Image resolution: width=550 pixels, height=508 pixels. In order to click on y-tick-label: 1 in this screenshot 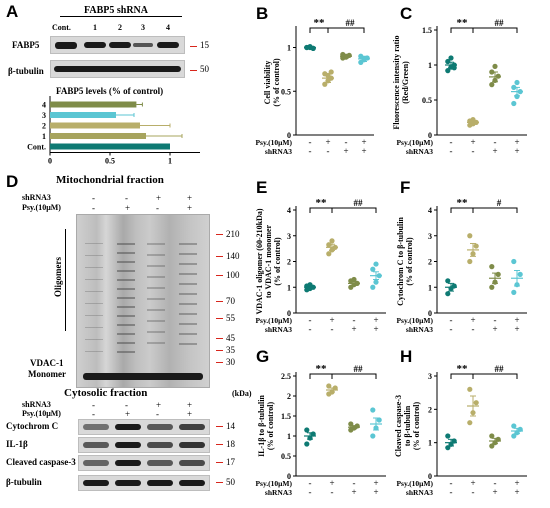, I will do `click(430, 443)`.